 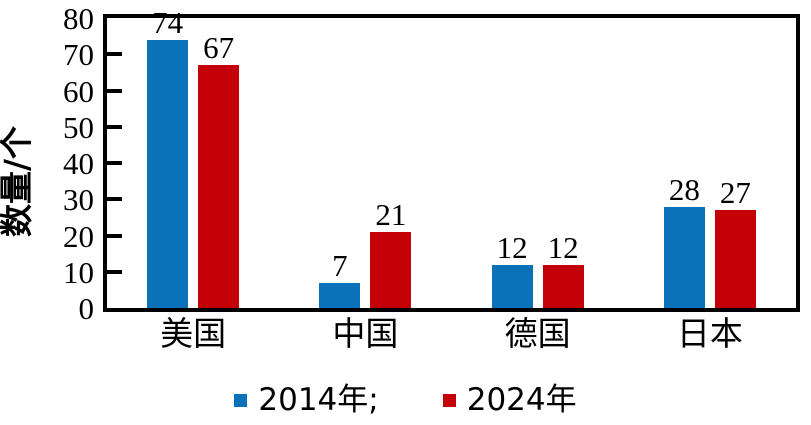 I want to click on legend-item: 2014年;, so click(x=306, y=399).